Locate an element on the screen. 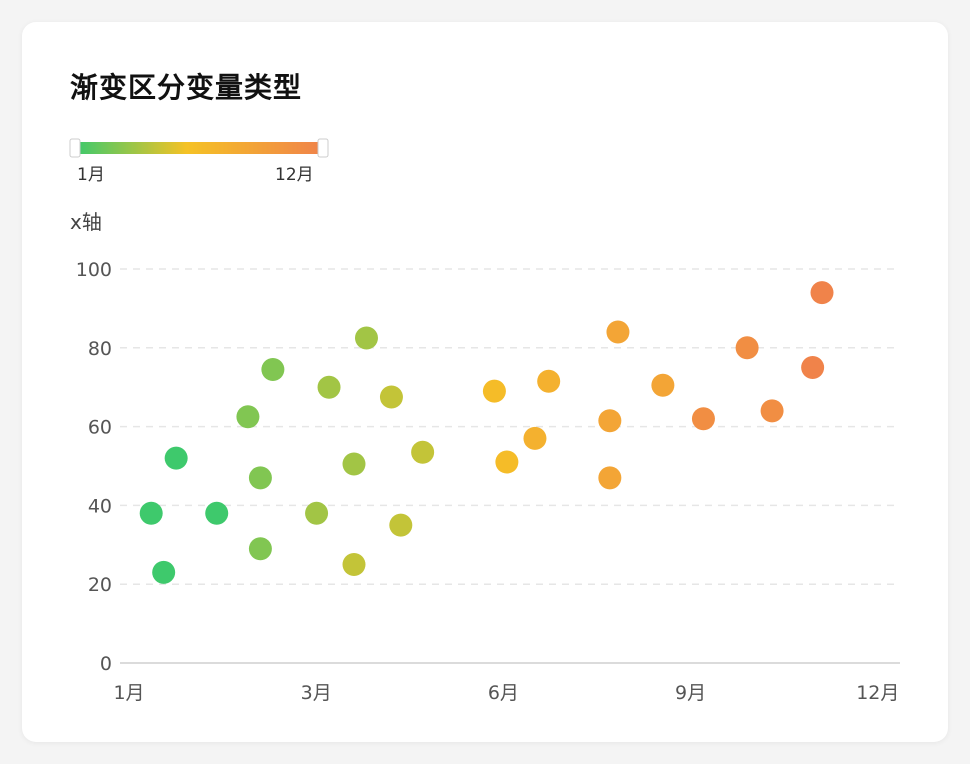  legend-handle-min is located at coordinates (75, 148).